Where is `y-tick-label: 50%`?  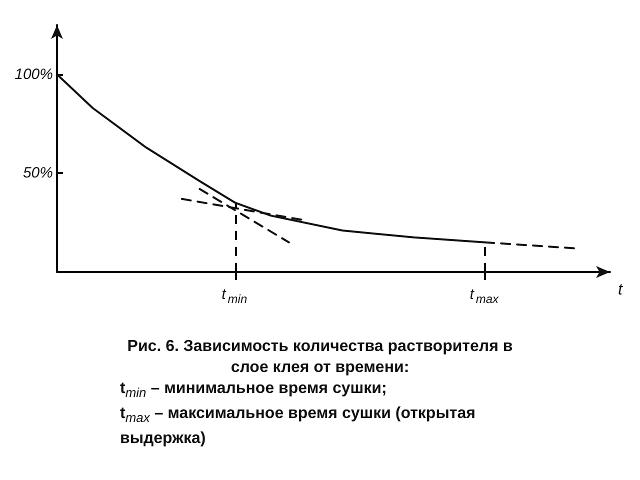 y-tick-label: 50% is located at coordinates (37, 173).